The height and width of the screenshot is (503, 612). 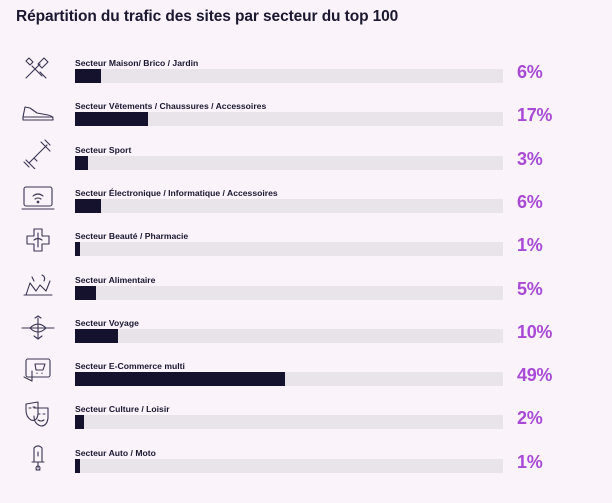 I want to click on bar-row-culture-loisir: Secteur Culture / Loisir 2%, so click(x=306, y=422).